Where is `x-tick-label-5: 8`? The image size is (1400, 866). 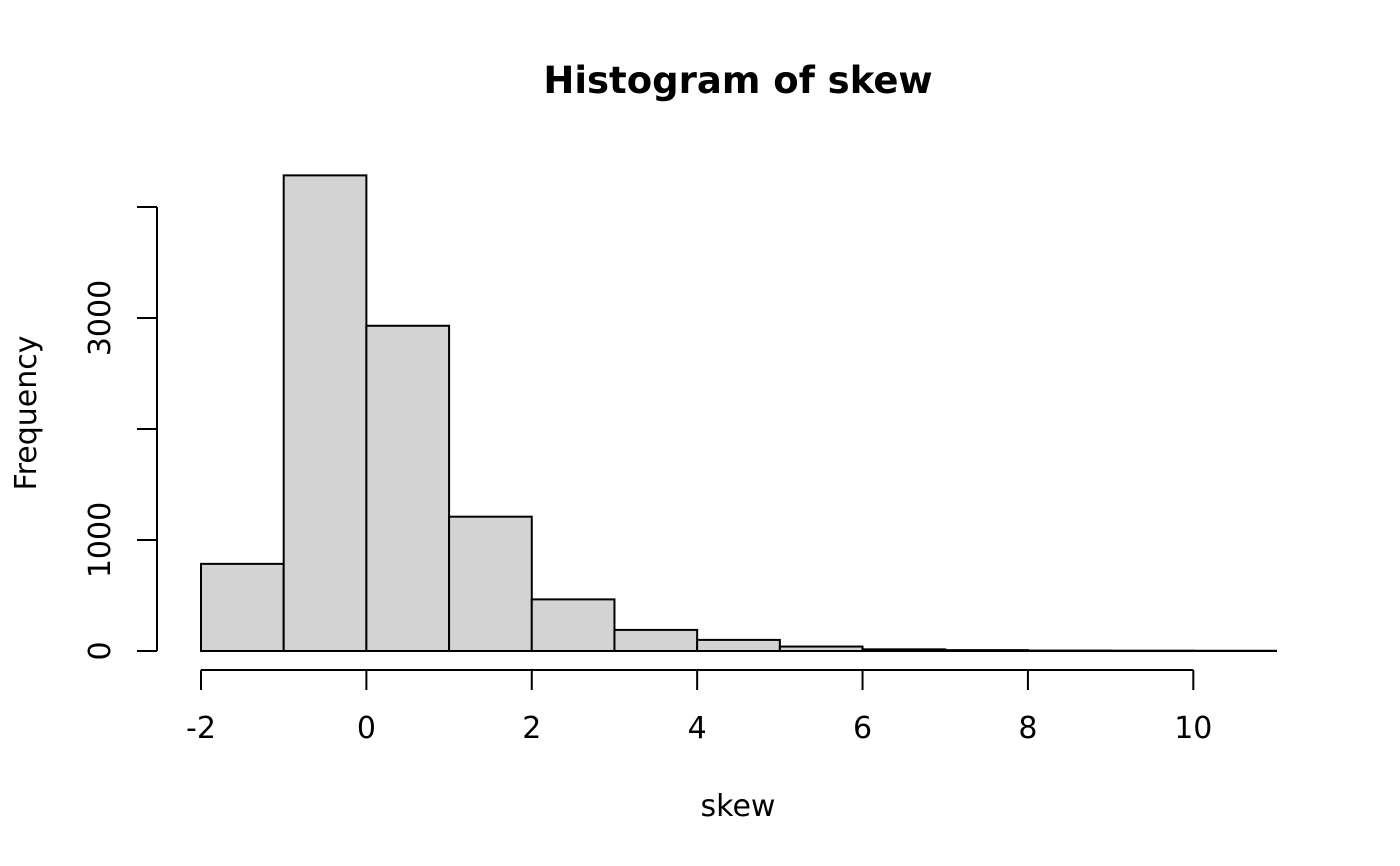
x-tick-label-5: 8 is located at coordinates (1027, 728).